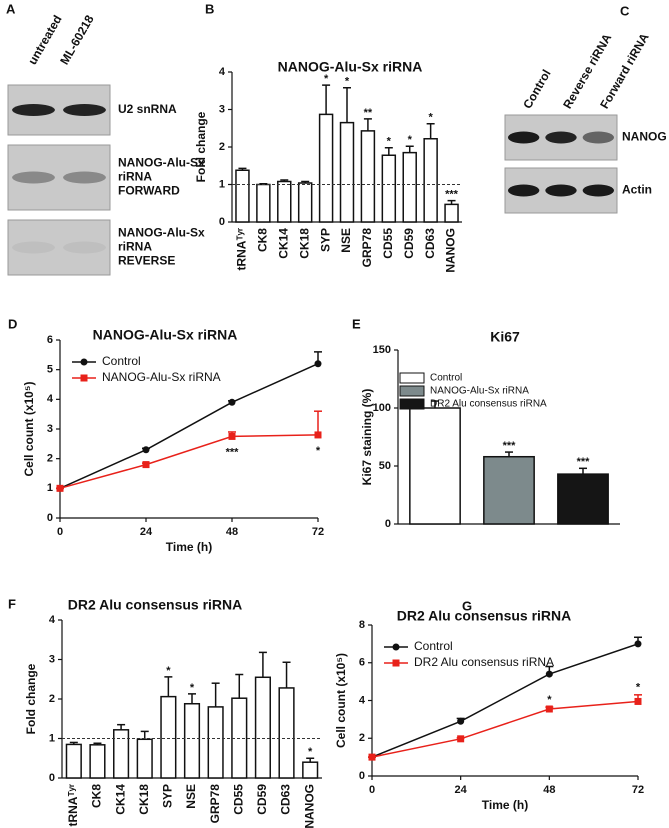 Image resolution: width=669 pixels, height=828 pixels. I want to click on y-tick-label: 0, so click(52, 778).